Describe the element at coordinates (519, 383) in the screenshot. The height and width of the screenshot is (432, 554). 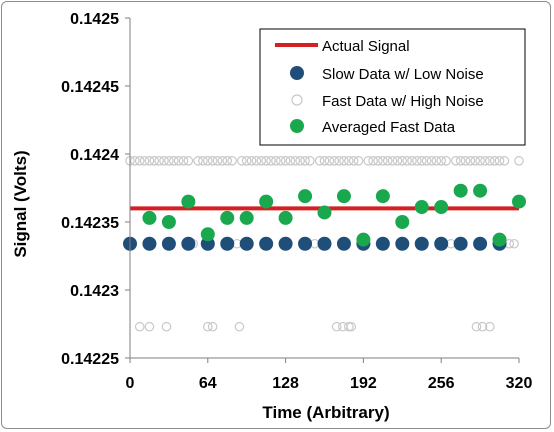
I see `x-tick-label: 320` at that location.